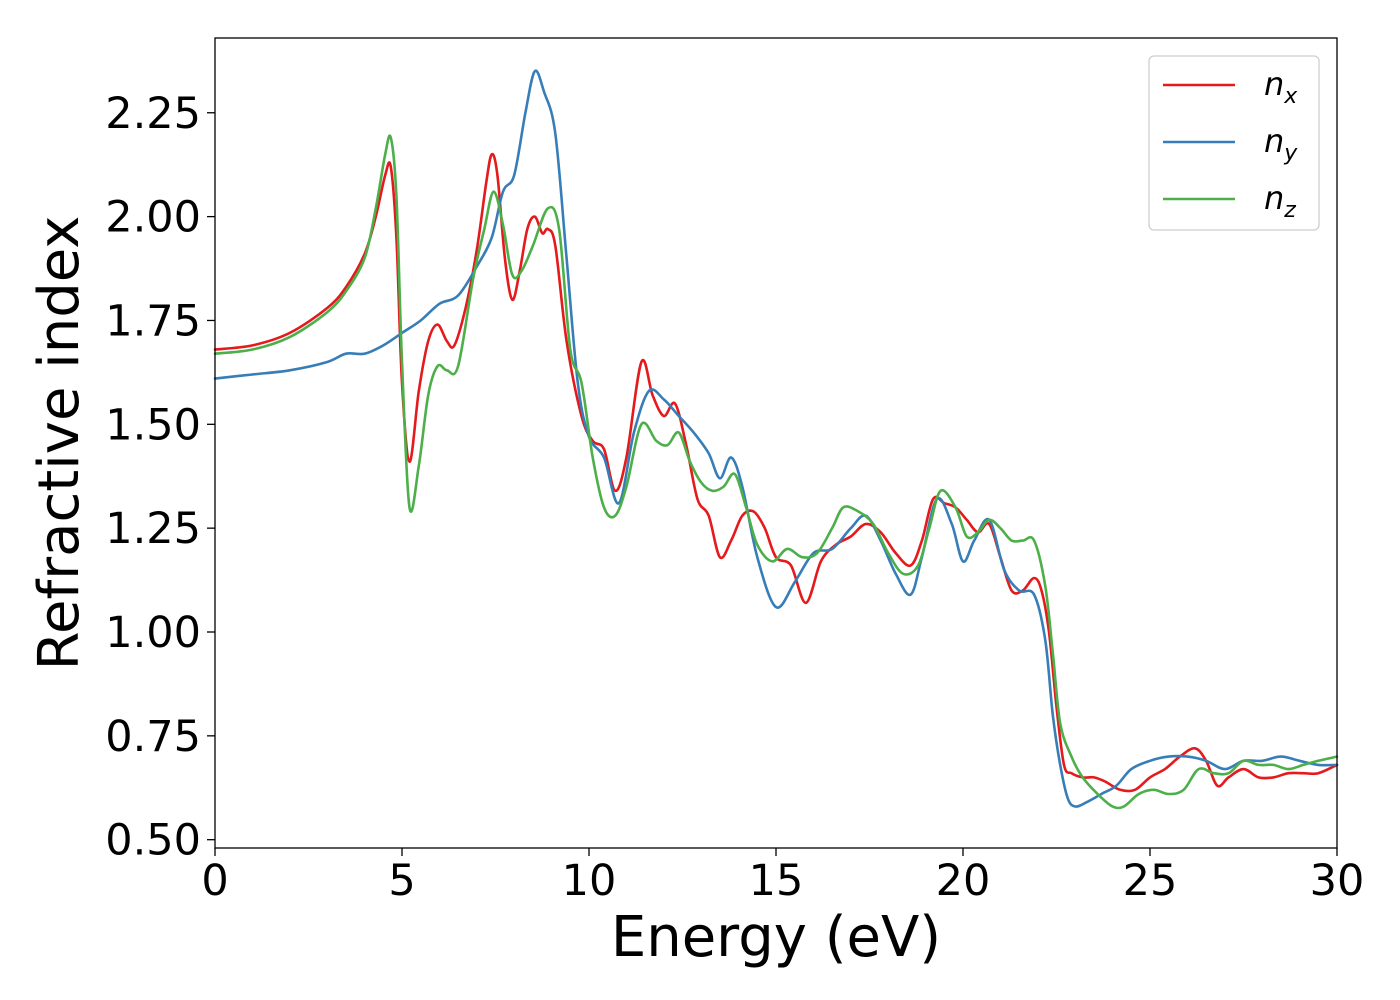 This screenshot has width=1400, height=1000. I want to click on x-tick-label: 25, so click(1150, 881).